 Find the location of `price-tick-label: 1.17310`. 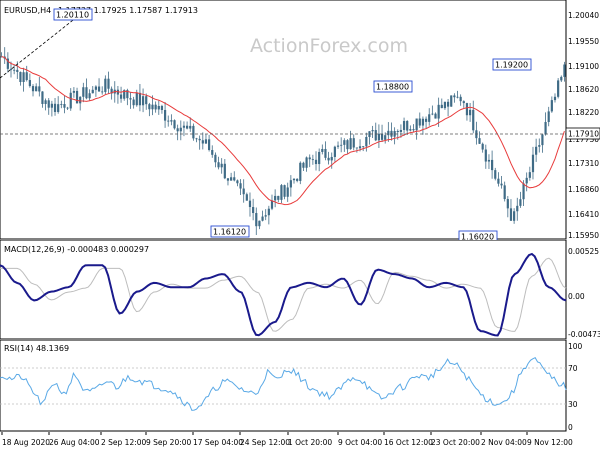

price-tick-label: 1.17310 is located at coordinates (583, 163).